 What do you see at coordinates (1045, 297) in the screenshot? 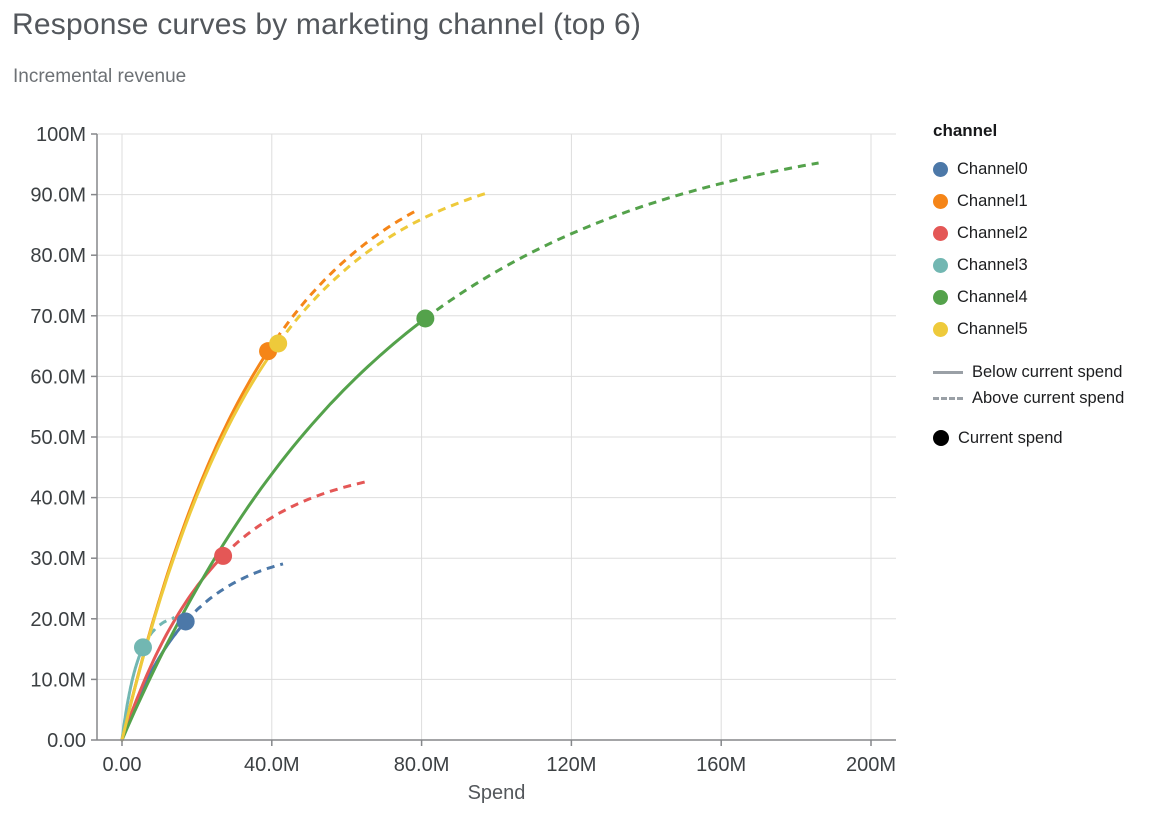
I see `legend-item-channel4: Channel4` at bounding box center [1045, 297].